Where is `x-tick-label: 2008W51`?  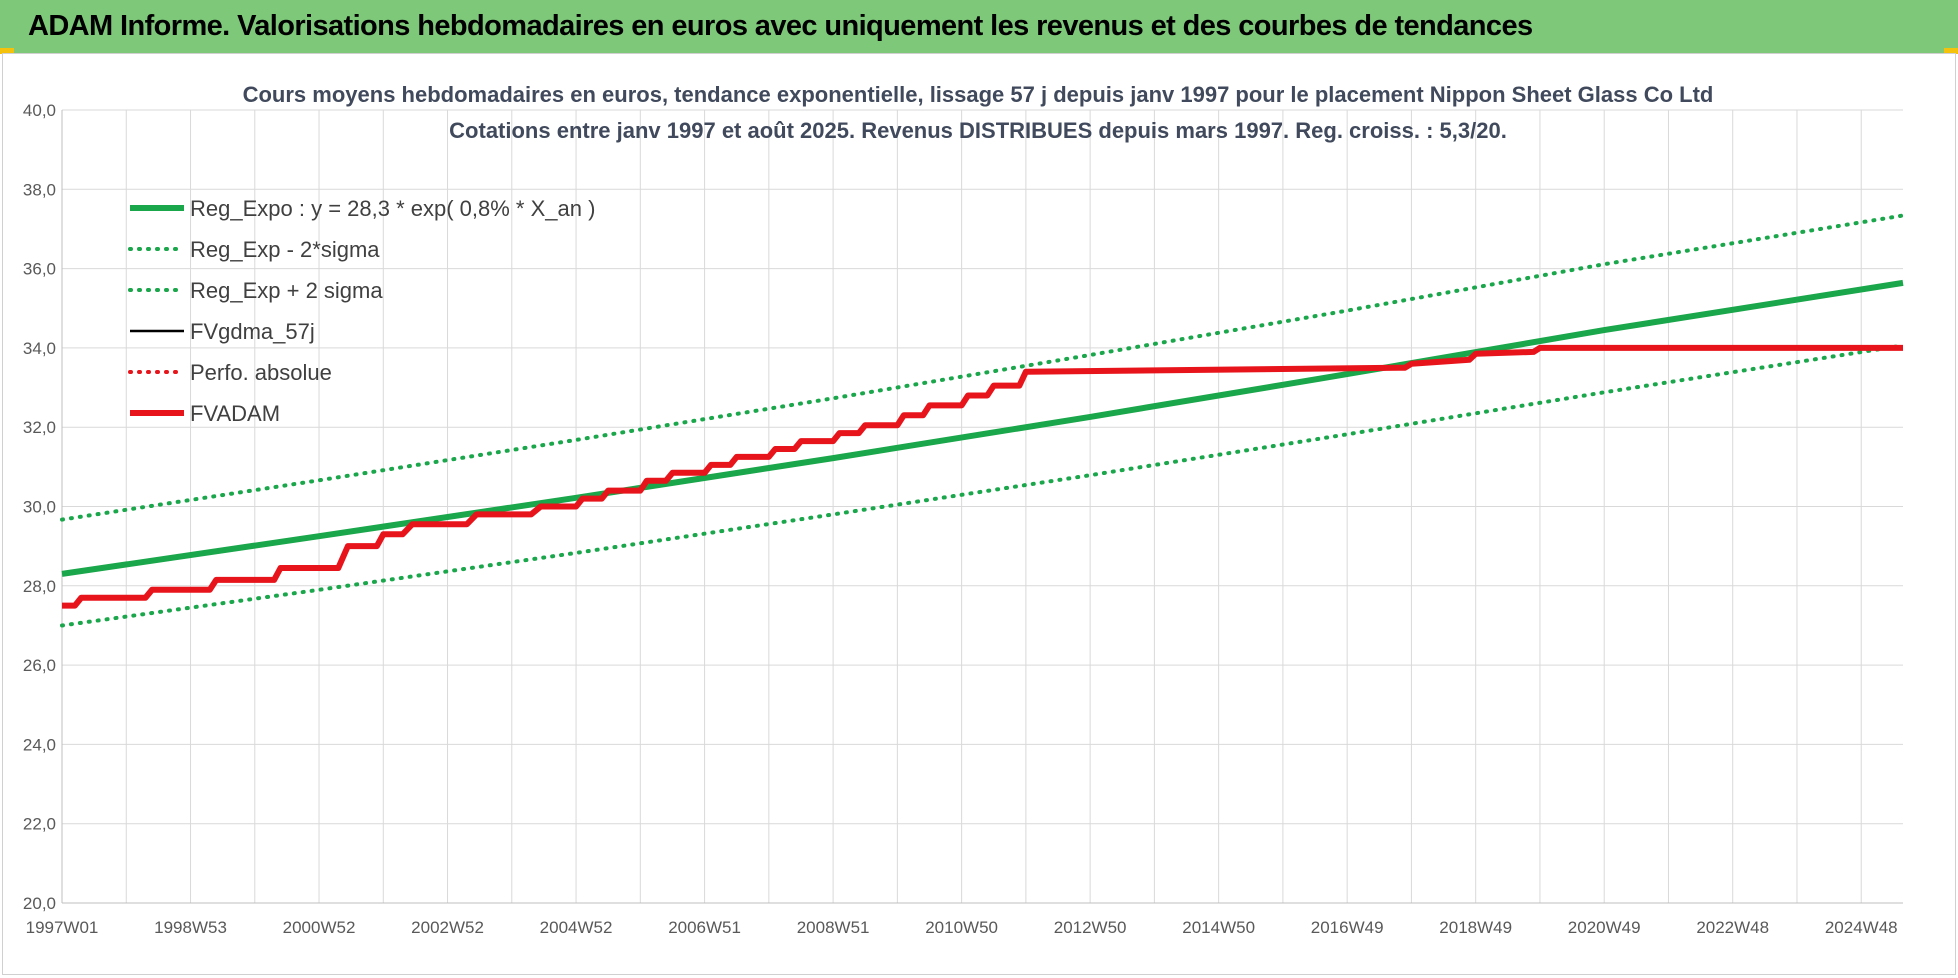 x-tick-label: 2008W51 is located at coordinates (833, 927).